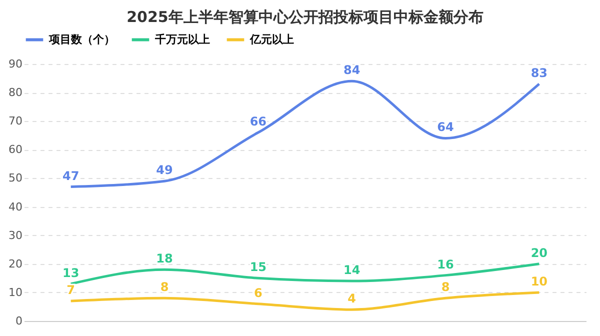  What do you see at coordinates (71, 175) in the screenshot?
I see `data-label: 47` at bounding box center [71, 175].